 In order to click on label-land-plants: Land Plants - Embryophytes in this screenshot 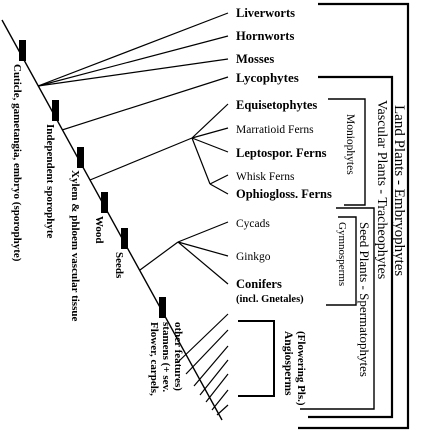, I will do `click(399, 190)`.